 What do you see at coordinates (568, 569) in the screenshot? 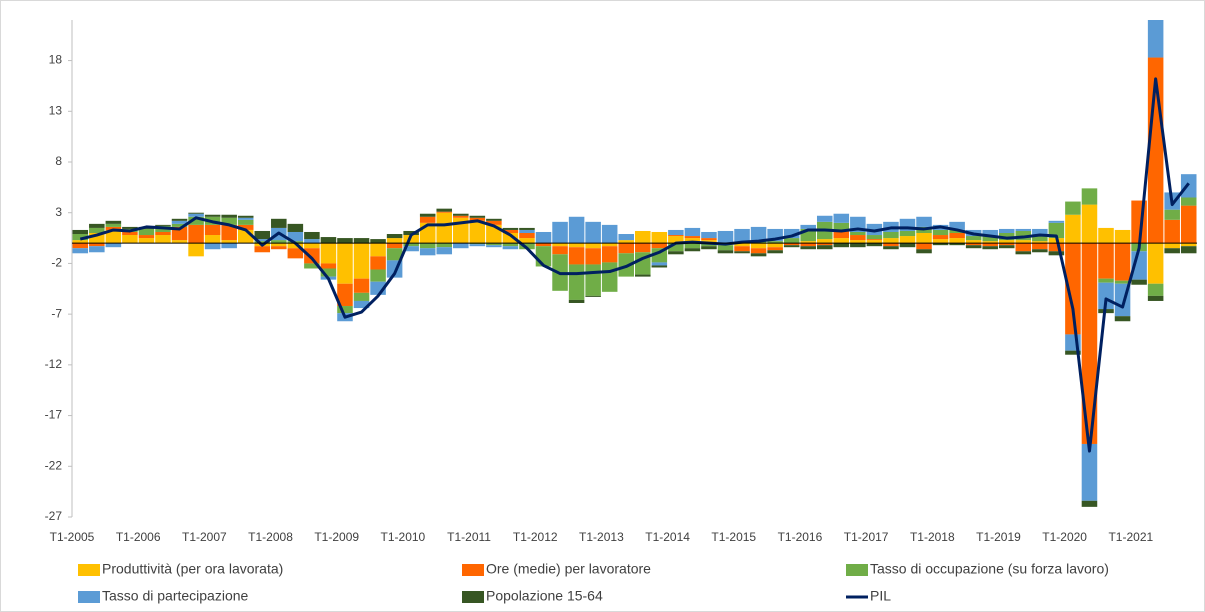
I see `legend-label: Ore (medie) per lavoratore` at bounding box center [568, 569].